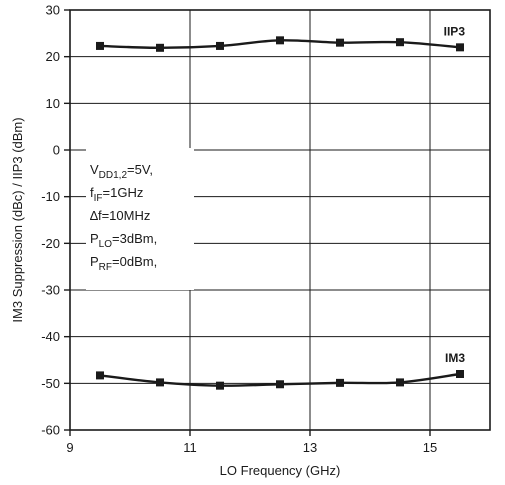  I want to click on condition-subscript: IF, so click(98, 198).